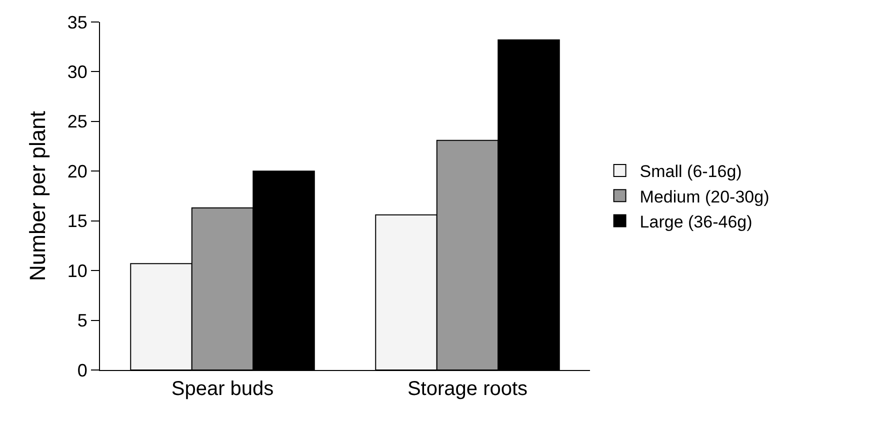 The height and width of the screenshot is (425, 885). Describe the element at coordinates (696, 222) in the screenshot. I see `legend-label: Large (36-46g)` at that location.